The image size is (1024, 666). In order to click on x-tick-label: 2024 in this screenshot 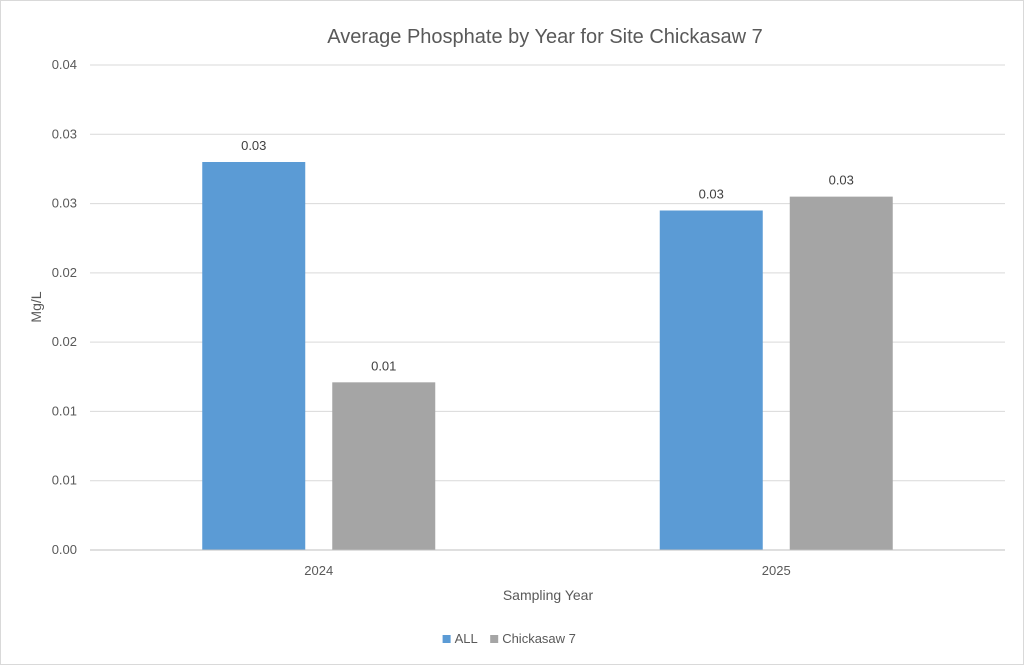, I will do `click(318, 570)`.